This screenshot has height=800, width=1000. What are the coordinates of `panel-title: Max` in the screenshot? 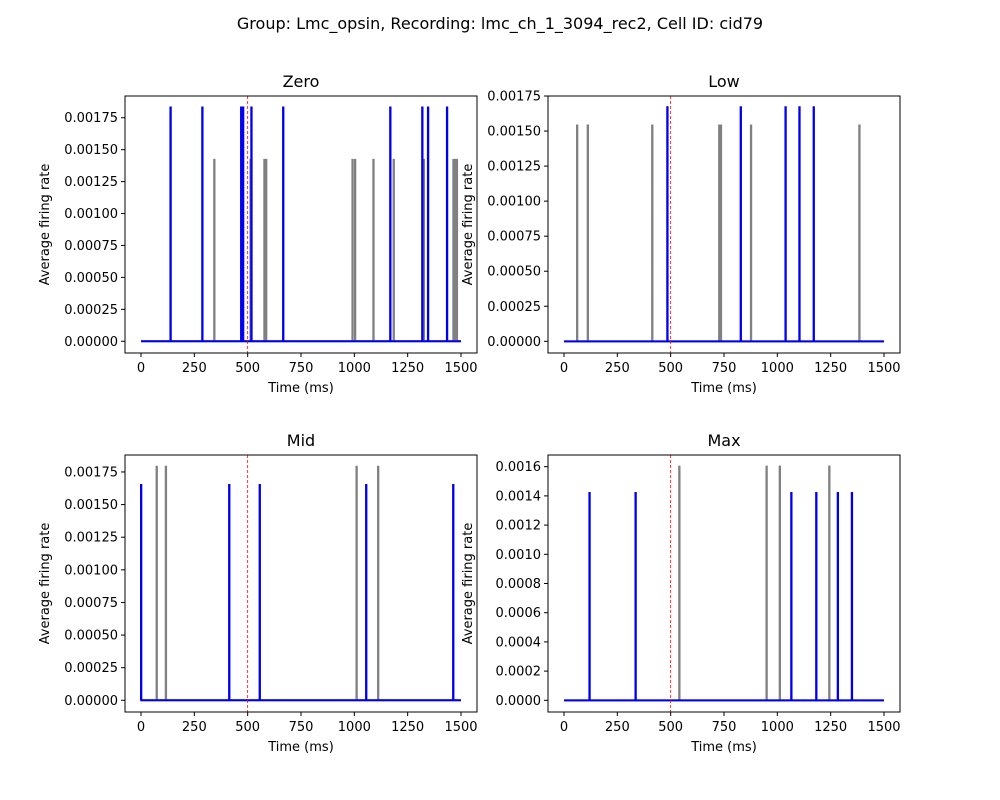 It's located at (723, 440).